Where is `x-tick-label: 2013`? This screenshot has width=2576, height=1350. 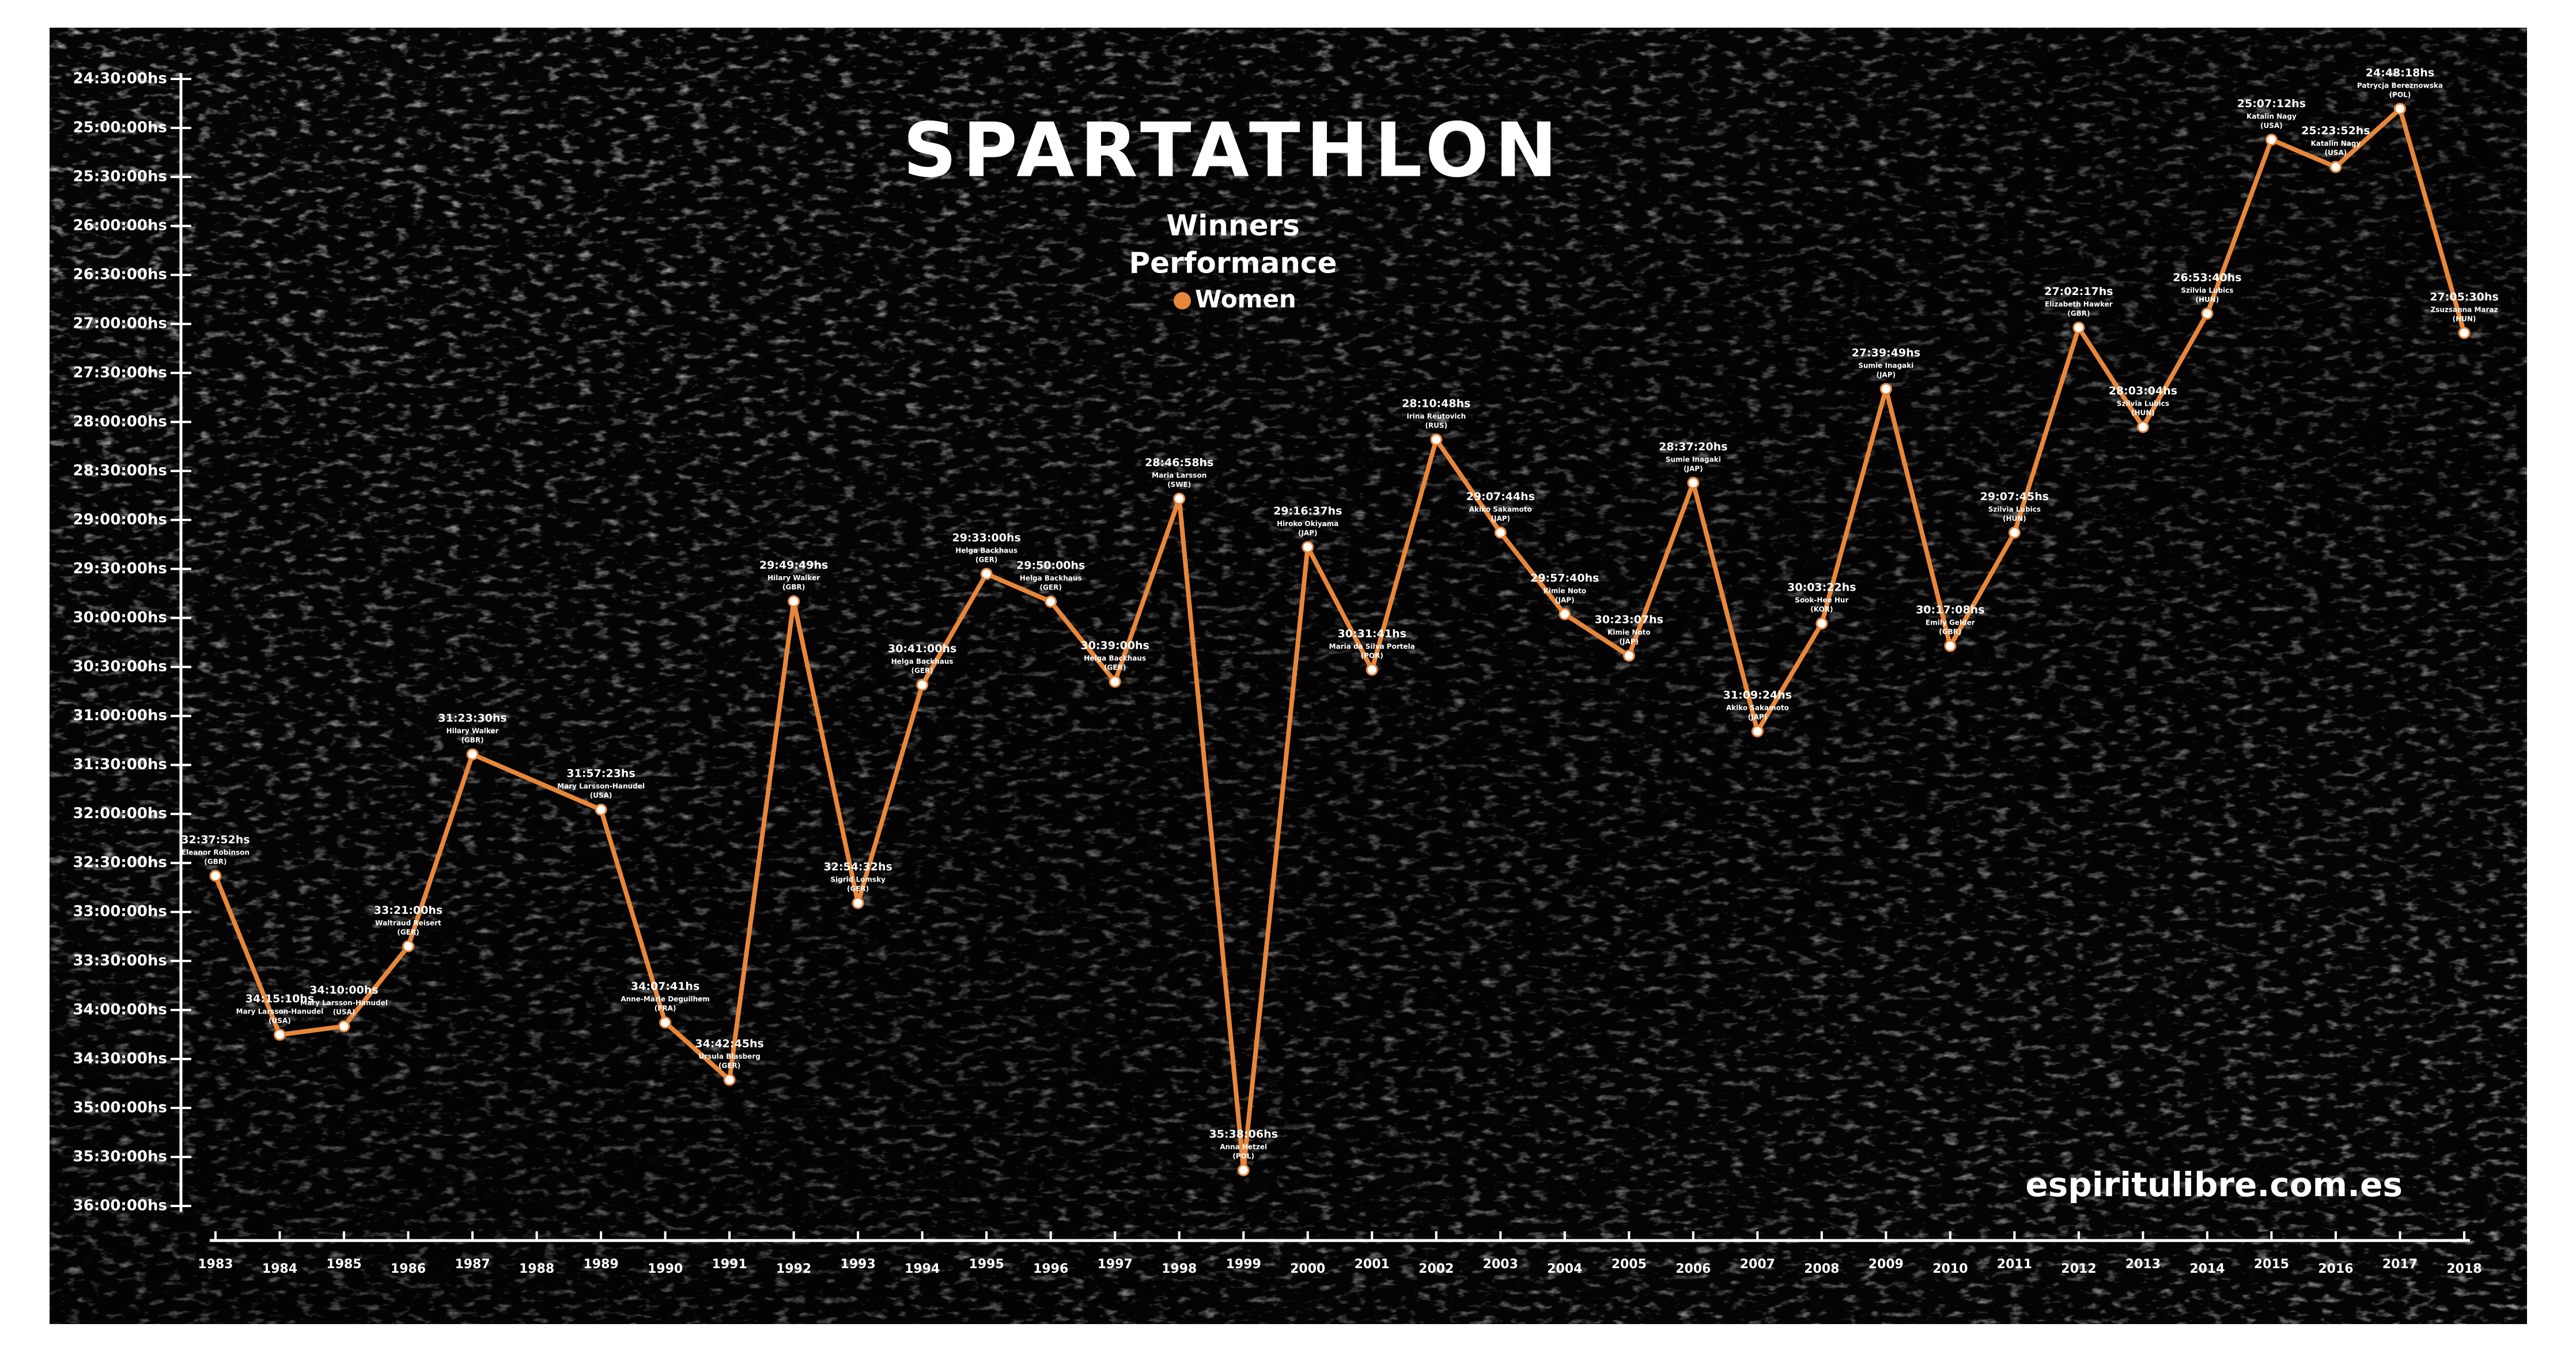
x-tick-label: 2013 is located at coordinates (2143, 1264).